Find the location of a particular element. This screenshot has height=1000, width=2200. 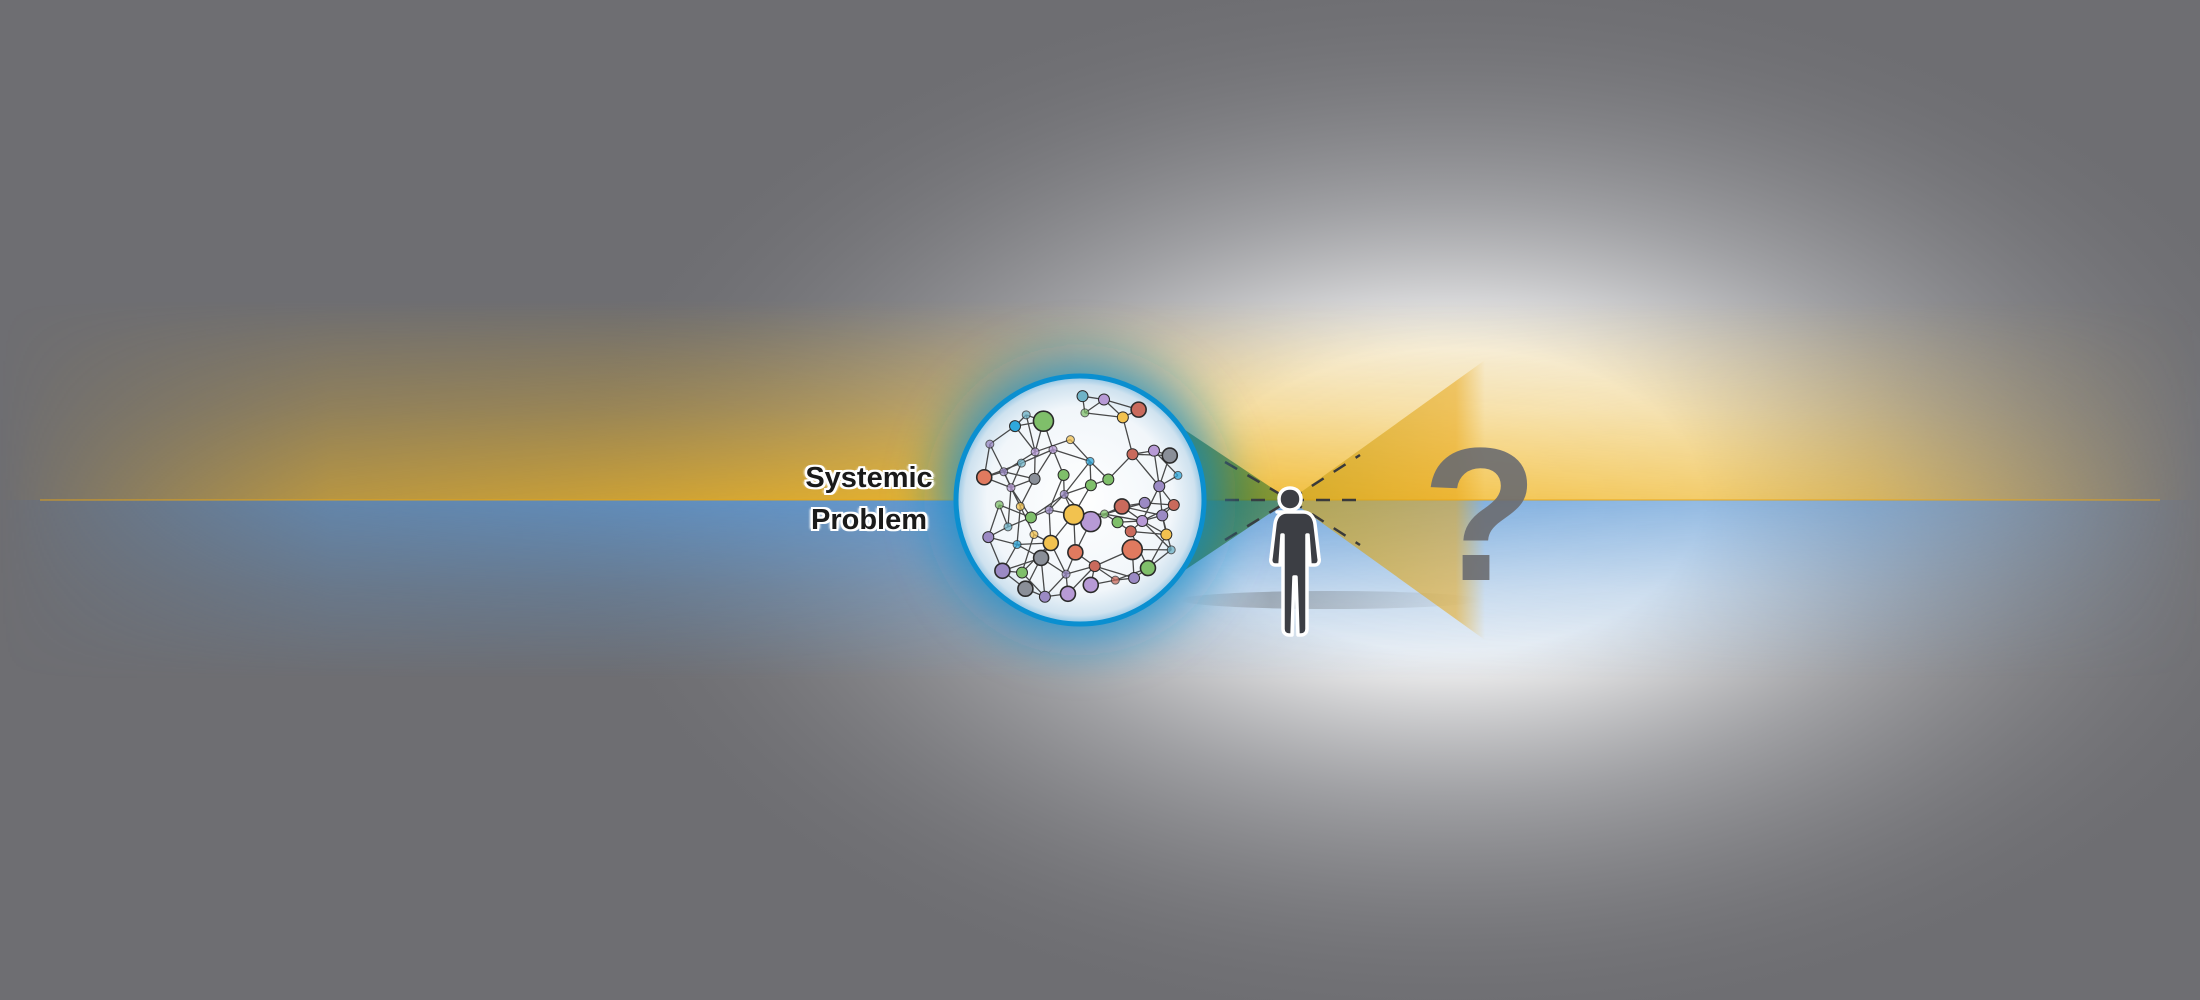

person-figure is located at coordinates (1295, 561).